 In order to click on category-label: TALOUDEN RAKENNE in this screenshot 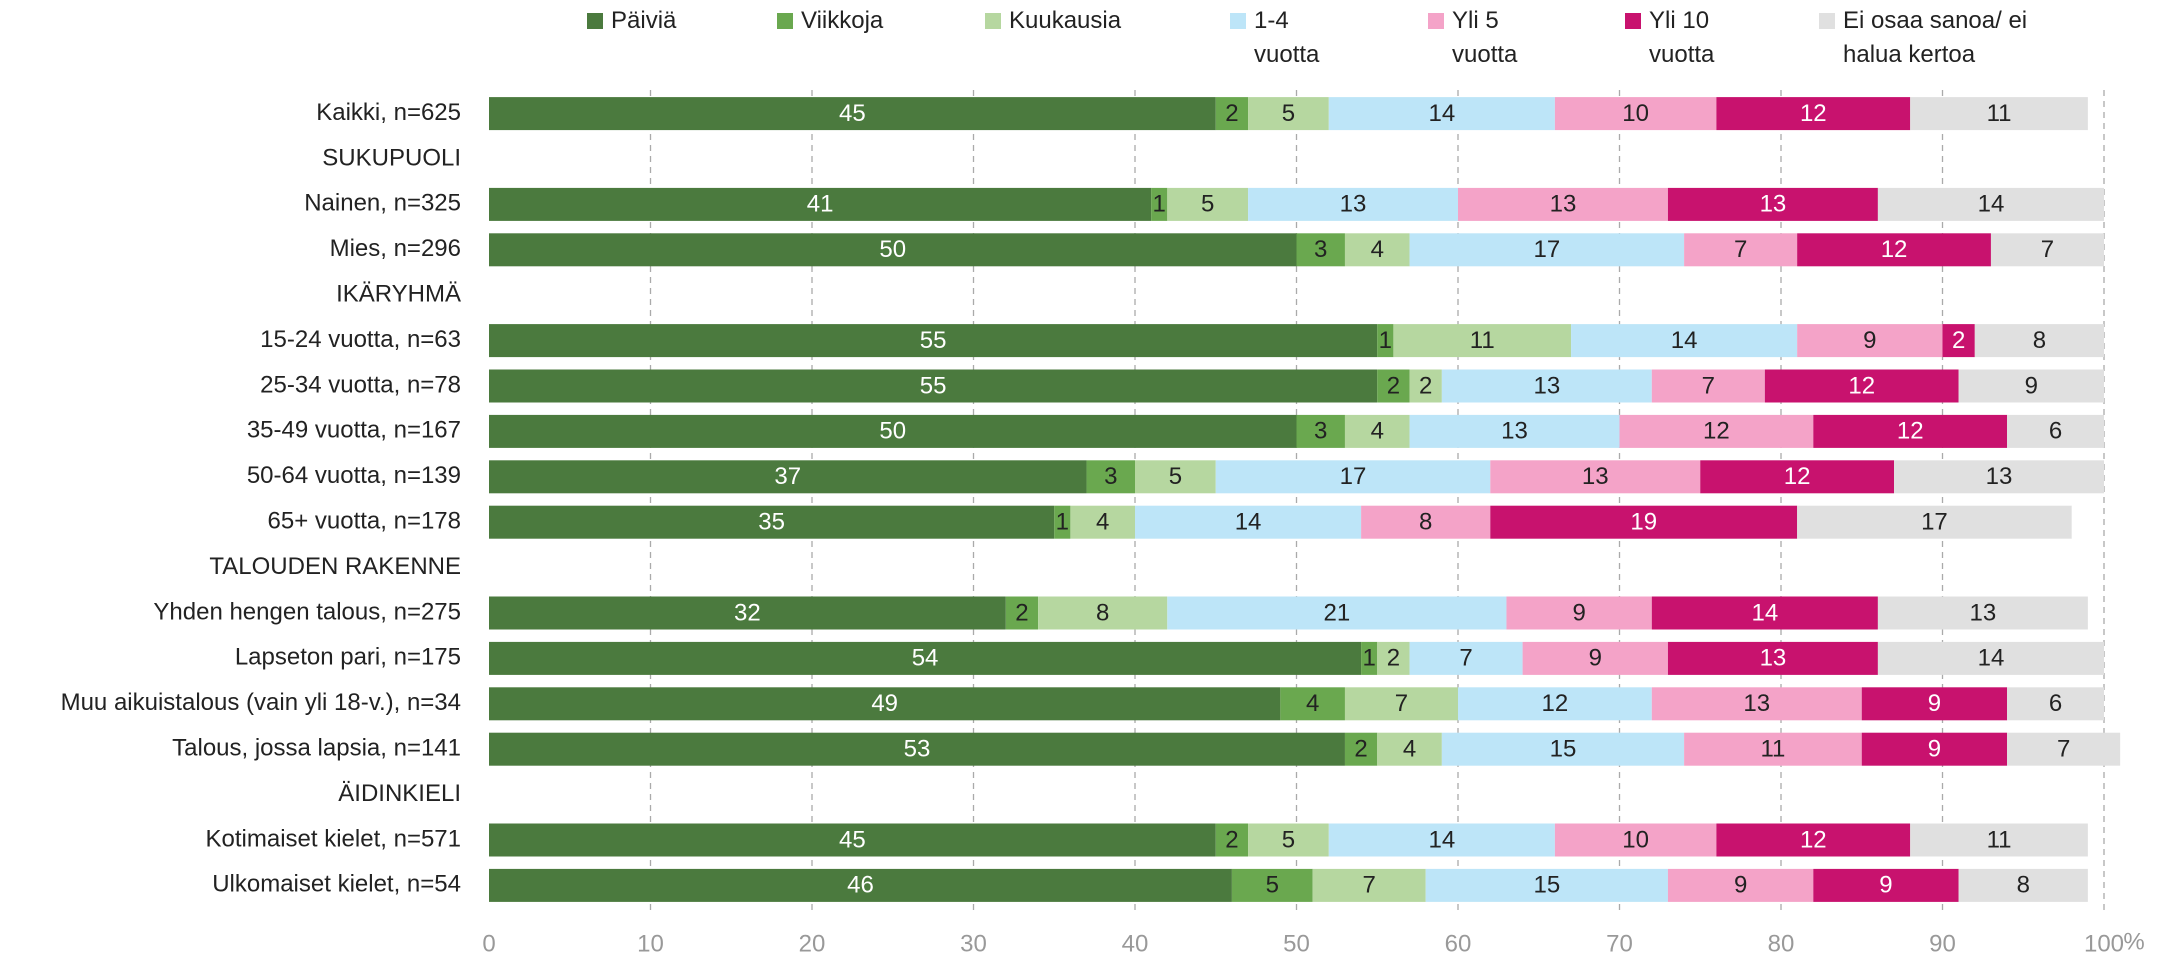, I will do `click(335, 566)`.